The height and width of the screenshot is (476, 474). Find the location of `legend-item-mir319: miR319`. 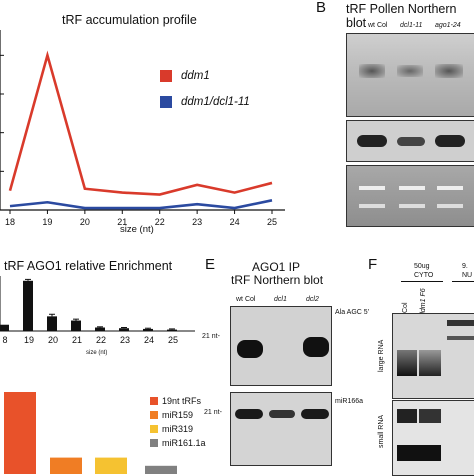

legend-item-mir319: miR319 is located at coordinates (171, 429).